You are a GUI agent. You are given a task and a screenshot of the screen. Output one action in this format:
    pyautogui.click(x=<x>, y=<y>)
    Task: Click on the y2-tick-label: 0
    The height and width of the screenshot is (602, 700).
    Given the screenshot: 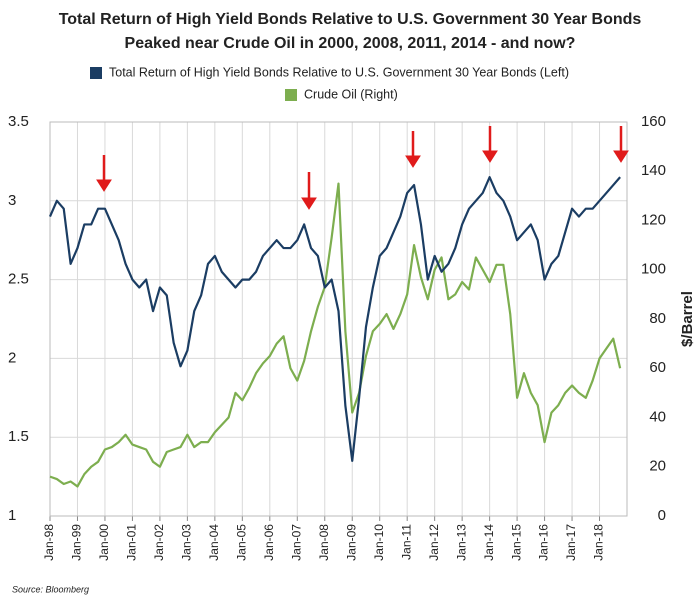 What is the action you would take?
    pyautogui.click(x=662, y=515)
    